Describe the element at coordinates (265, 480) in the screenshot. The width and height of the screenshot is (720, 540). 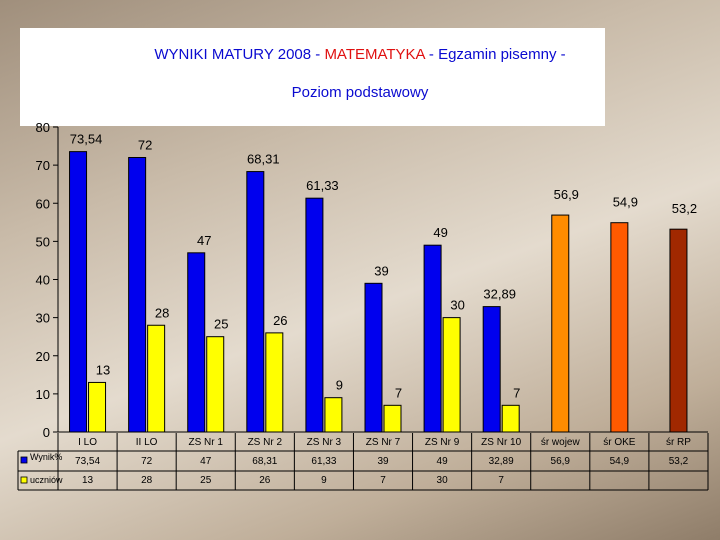
I see `table-cell-uczniow: 26` at that location.